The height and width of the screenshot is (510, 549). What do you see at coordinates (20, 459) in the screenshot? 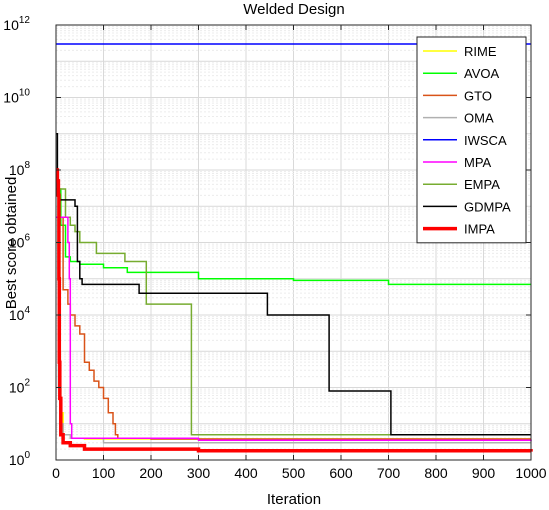
I see `y-tick-label: 10⁰` at bounding box center [20, 459].